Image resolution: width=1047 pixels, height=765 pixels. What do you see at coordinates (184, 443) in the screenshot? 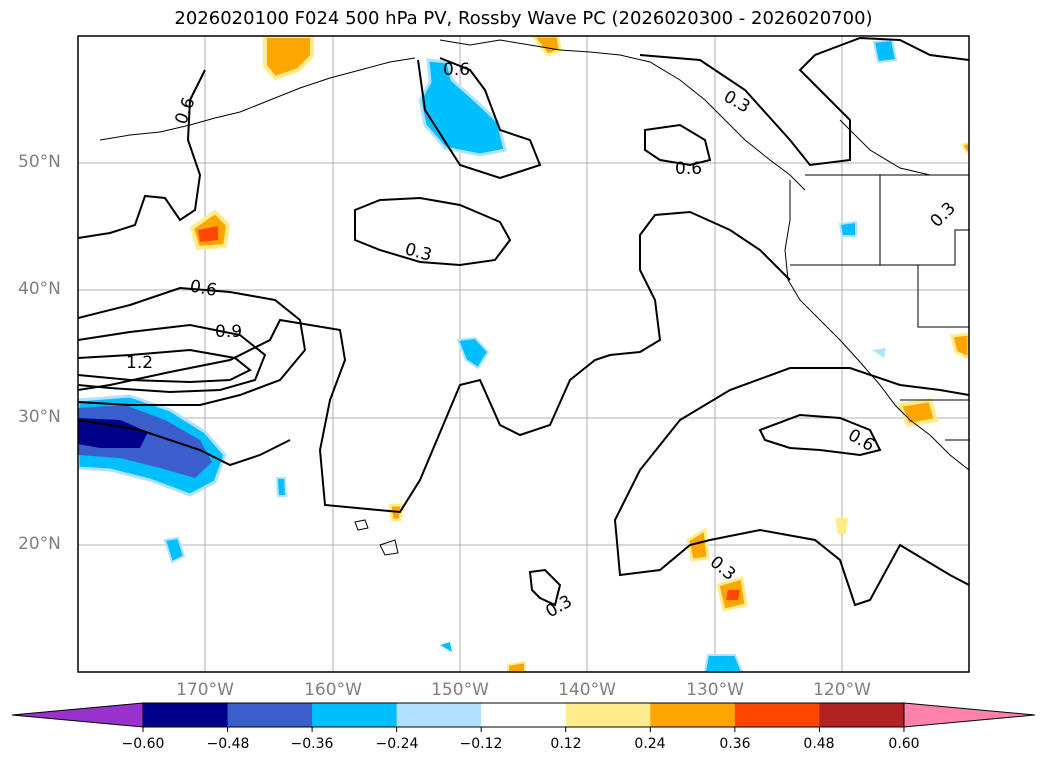
I see `contour-west-trough` at bounding box center [184, 443].